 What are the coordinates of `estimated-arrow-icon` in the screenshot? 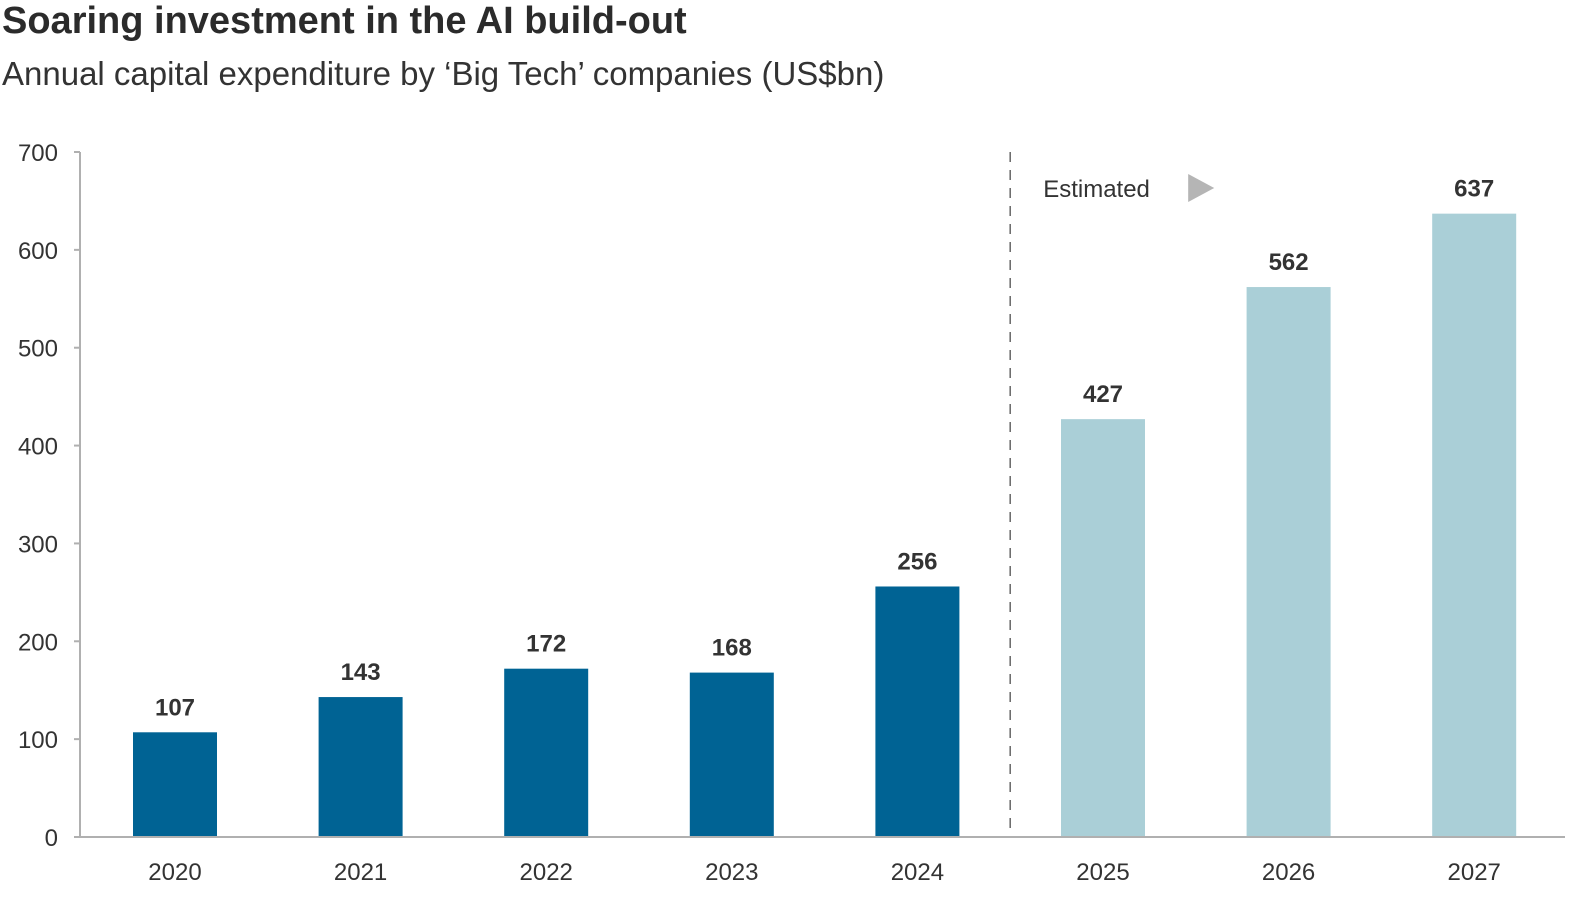 It's located at (1201, 188).